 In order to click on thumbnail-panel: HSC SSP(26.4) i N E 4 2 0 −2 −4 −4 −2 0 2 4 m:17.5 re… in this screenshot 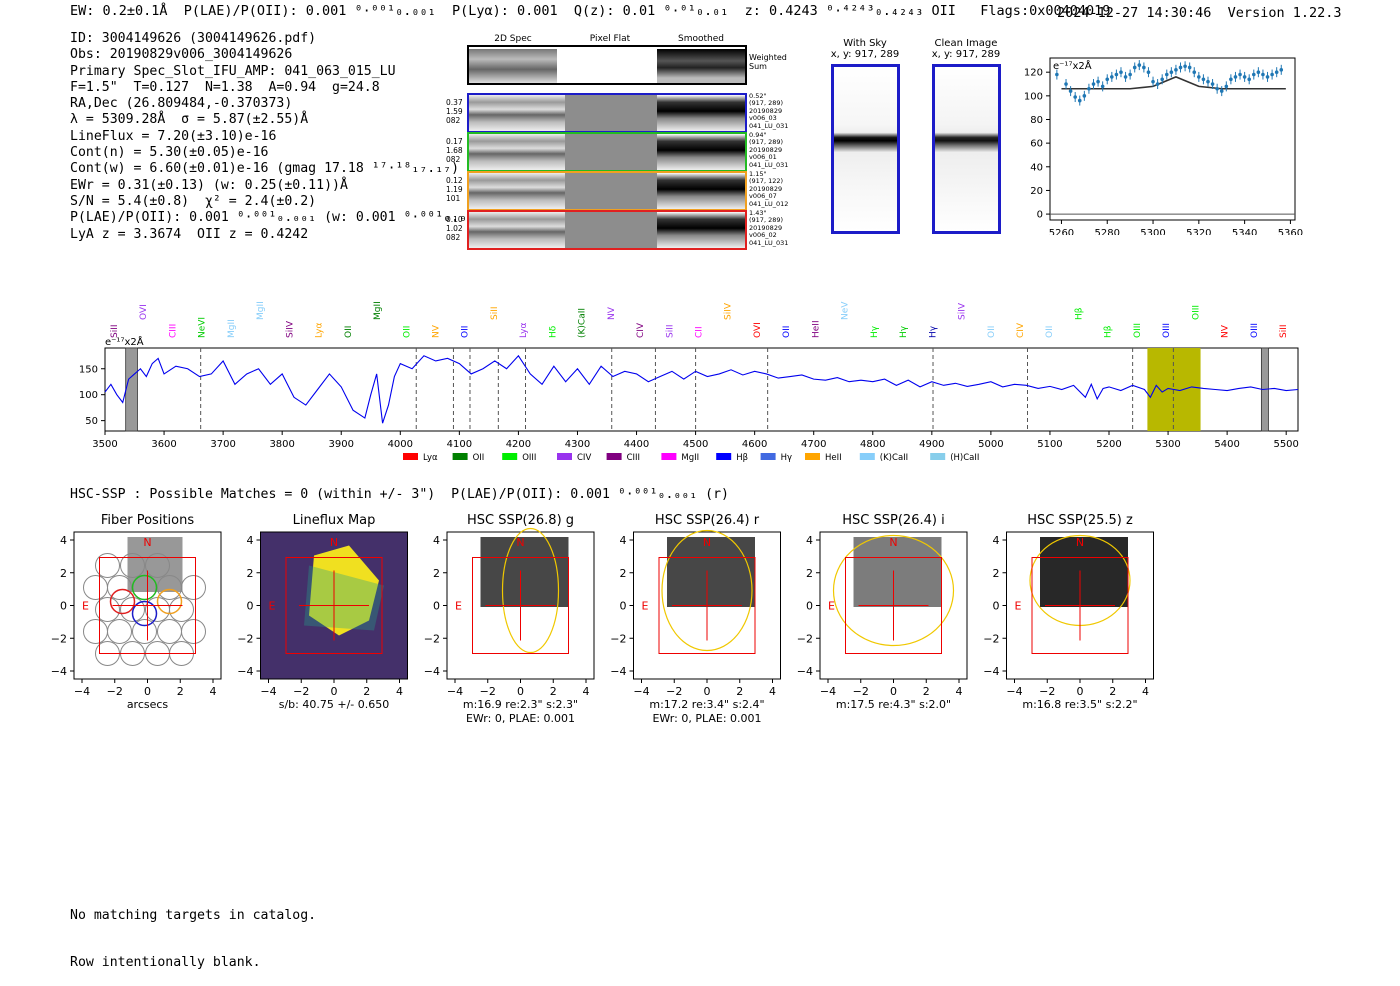, I will do `click(882, 612)`.